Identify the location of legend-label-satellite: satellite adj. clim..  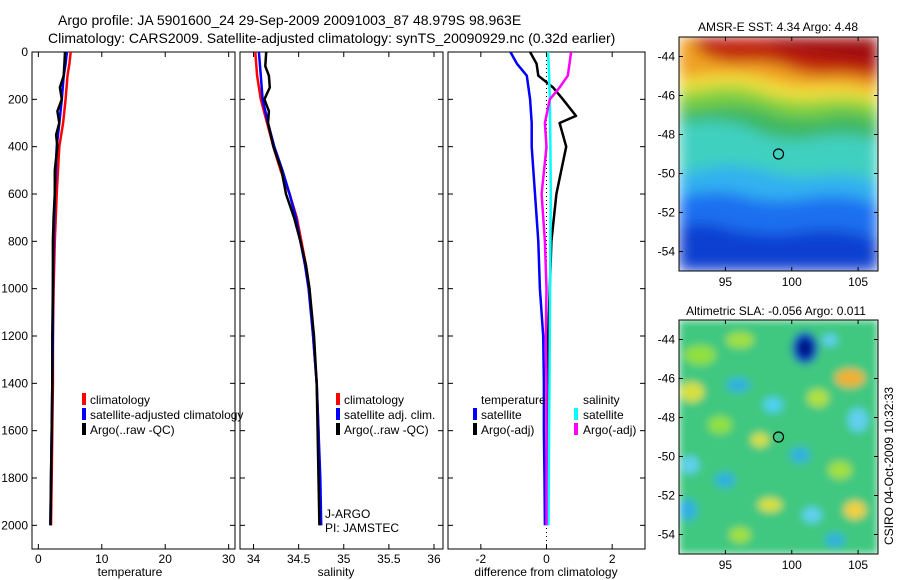
(389, 415).